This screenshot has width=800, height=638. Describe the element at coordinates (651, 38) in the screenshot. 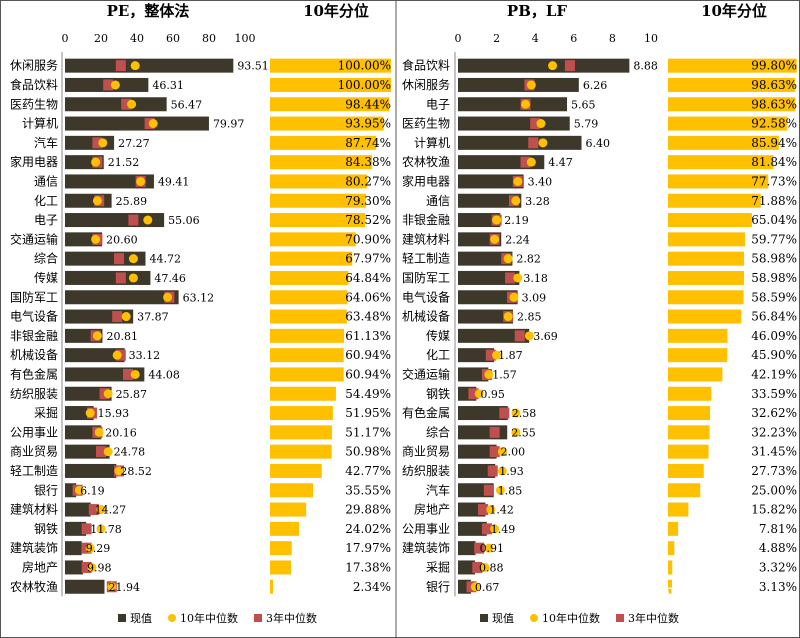

I see `pb-tick-label: 10` at that location.